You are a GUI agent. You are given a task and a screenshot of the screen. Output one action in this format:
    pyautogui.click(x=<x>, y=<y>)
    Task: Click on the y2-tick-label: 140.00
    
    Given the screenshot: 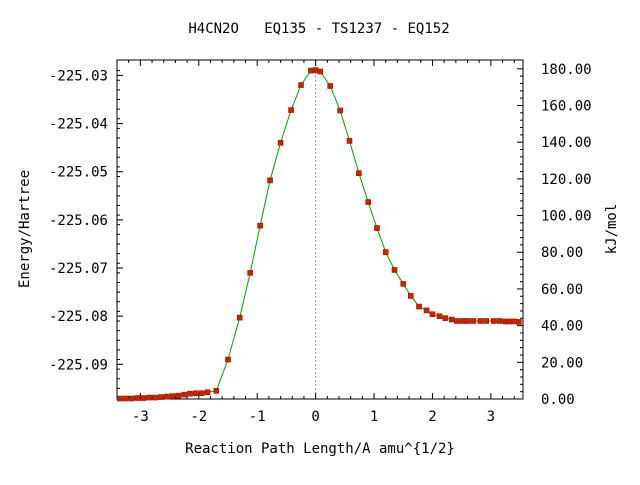 What is the action you would take?
    pyautogui.click(x=566, y=143)
    